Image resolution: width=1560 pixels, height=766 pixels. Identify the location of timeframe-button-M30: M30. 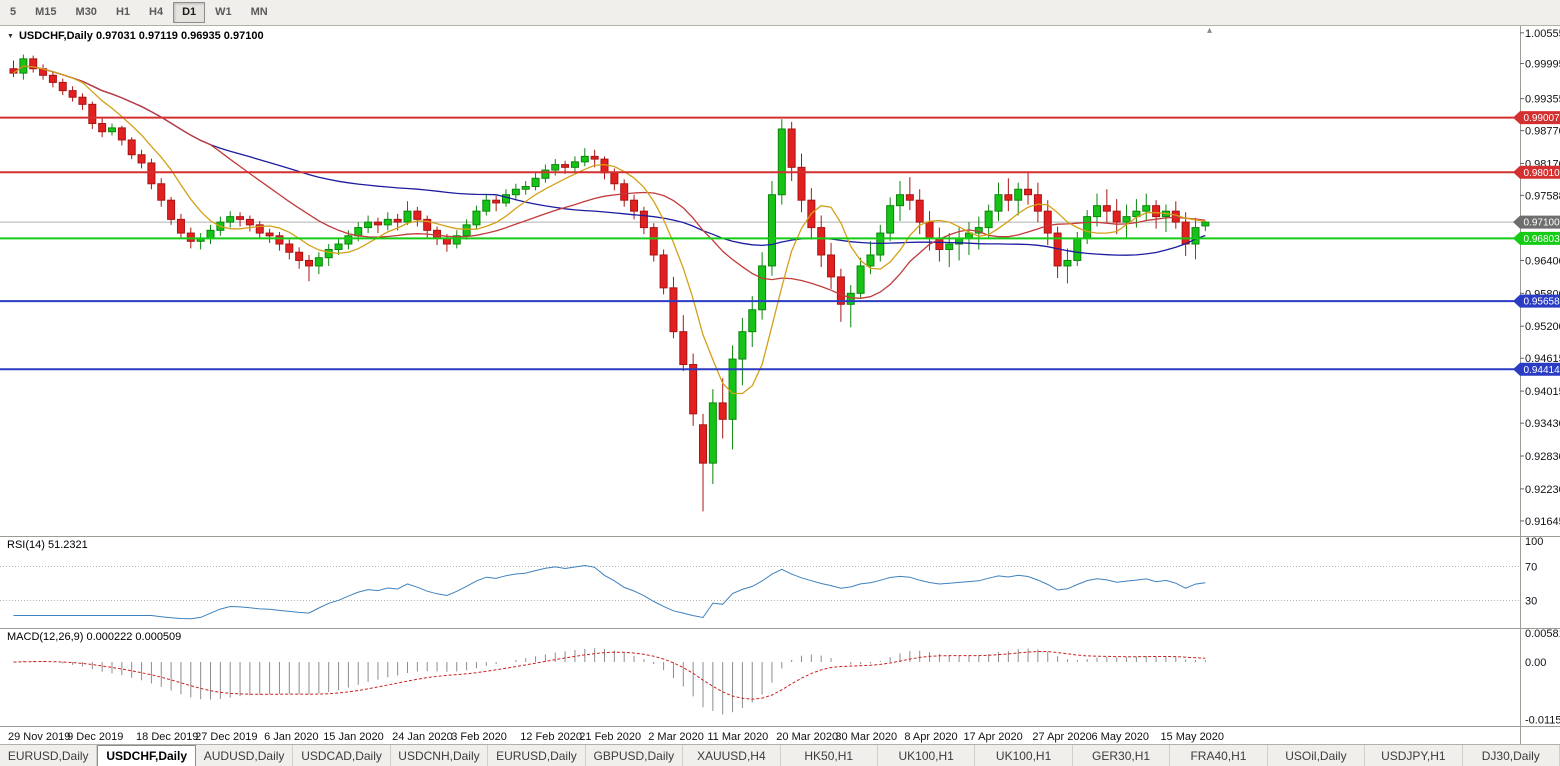
(86, 12).